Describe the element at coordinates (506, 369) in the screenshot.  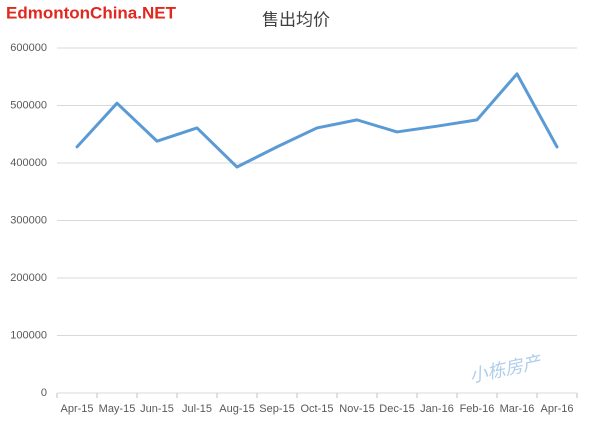
I see `watermark: 小栋房产` at that location.